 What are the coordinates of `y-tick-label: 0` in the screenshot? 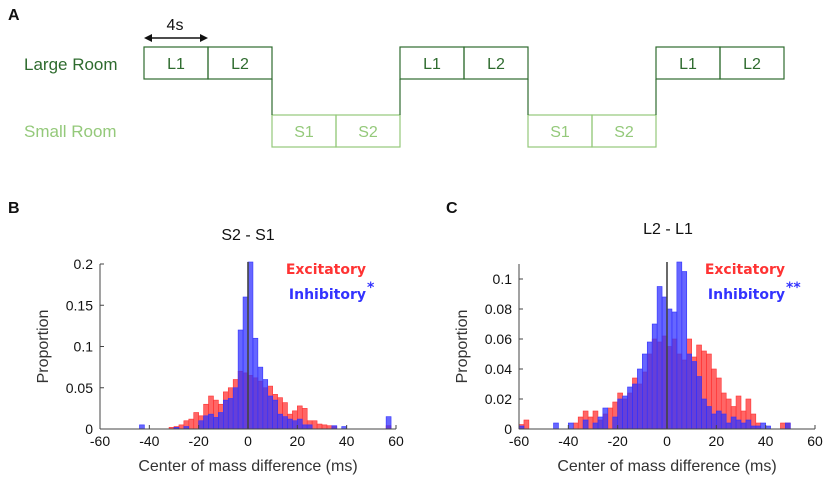 It's located at (89, 429).